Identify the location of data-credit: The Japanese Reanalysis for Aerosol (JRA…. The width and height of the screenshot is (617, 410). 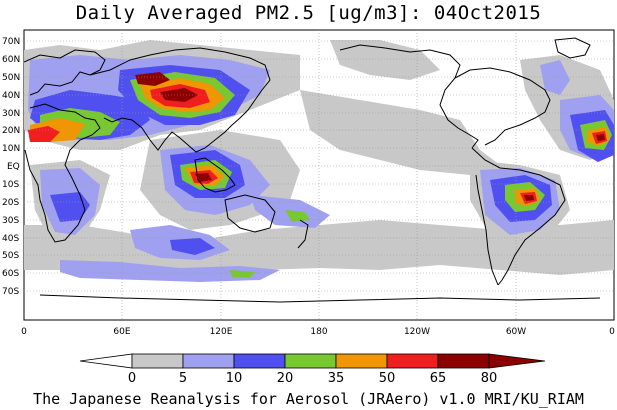
(308, 399).